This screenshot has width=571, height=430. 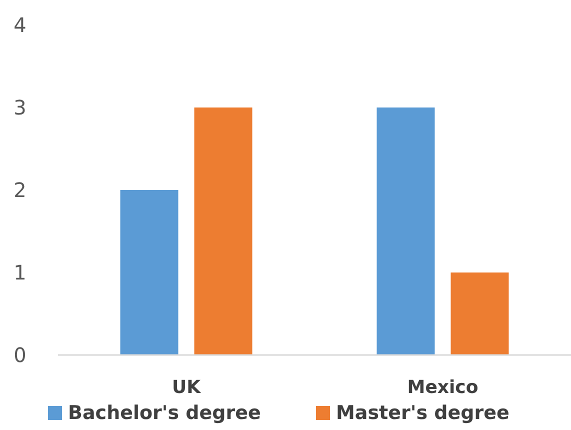 I want to click on y-tick-label: 3, so click(x=20, y=108).